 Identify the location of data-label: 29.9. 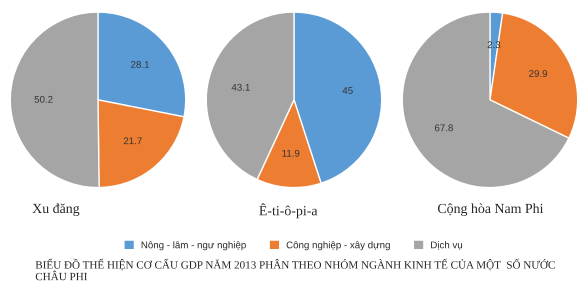
(538, 73).